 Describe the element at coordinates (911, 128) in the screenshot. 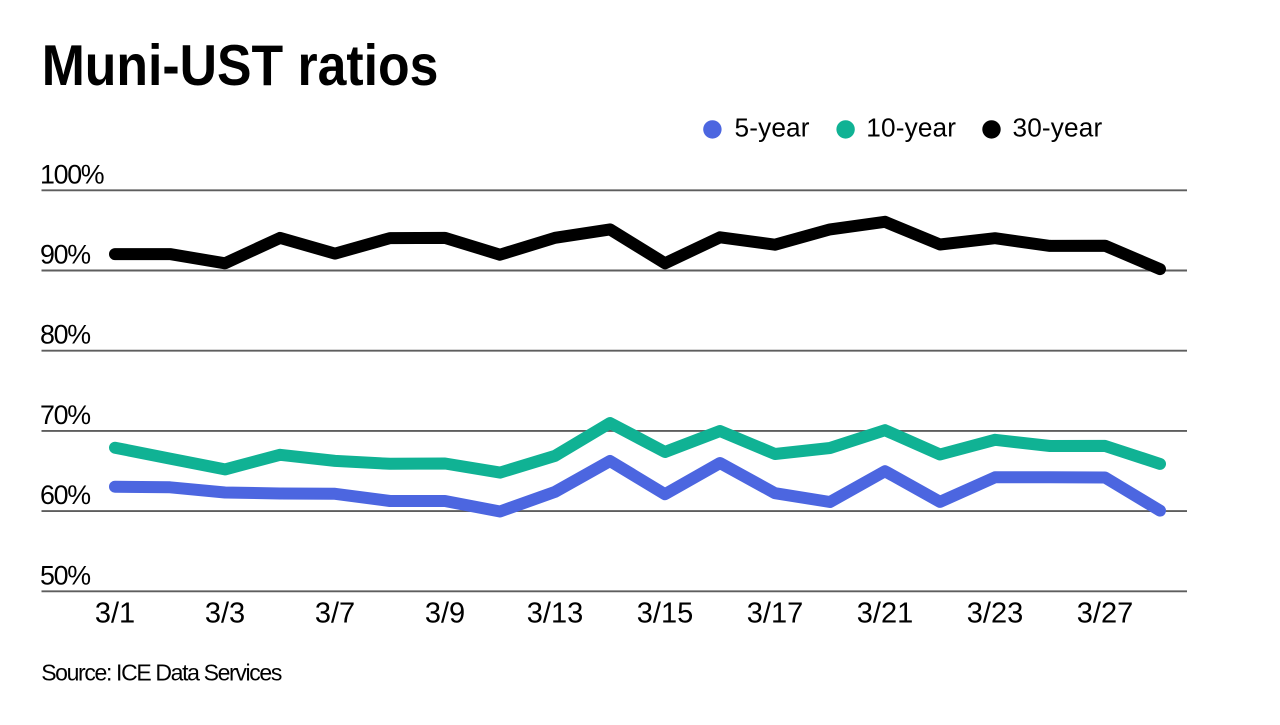

I see `svg-text: 10-year` at that location.